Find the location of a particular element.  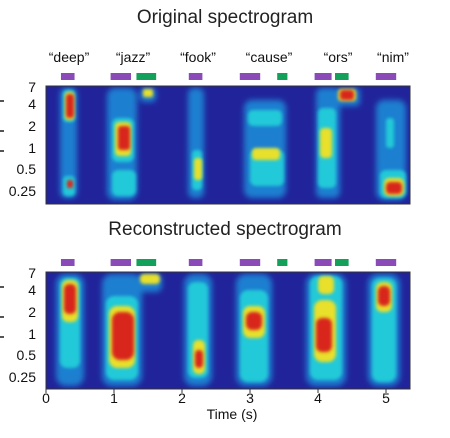

y-tick-top-2: 2 is located at coordinates (32, 126).